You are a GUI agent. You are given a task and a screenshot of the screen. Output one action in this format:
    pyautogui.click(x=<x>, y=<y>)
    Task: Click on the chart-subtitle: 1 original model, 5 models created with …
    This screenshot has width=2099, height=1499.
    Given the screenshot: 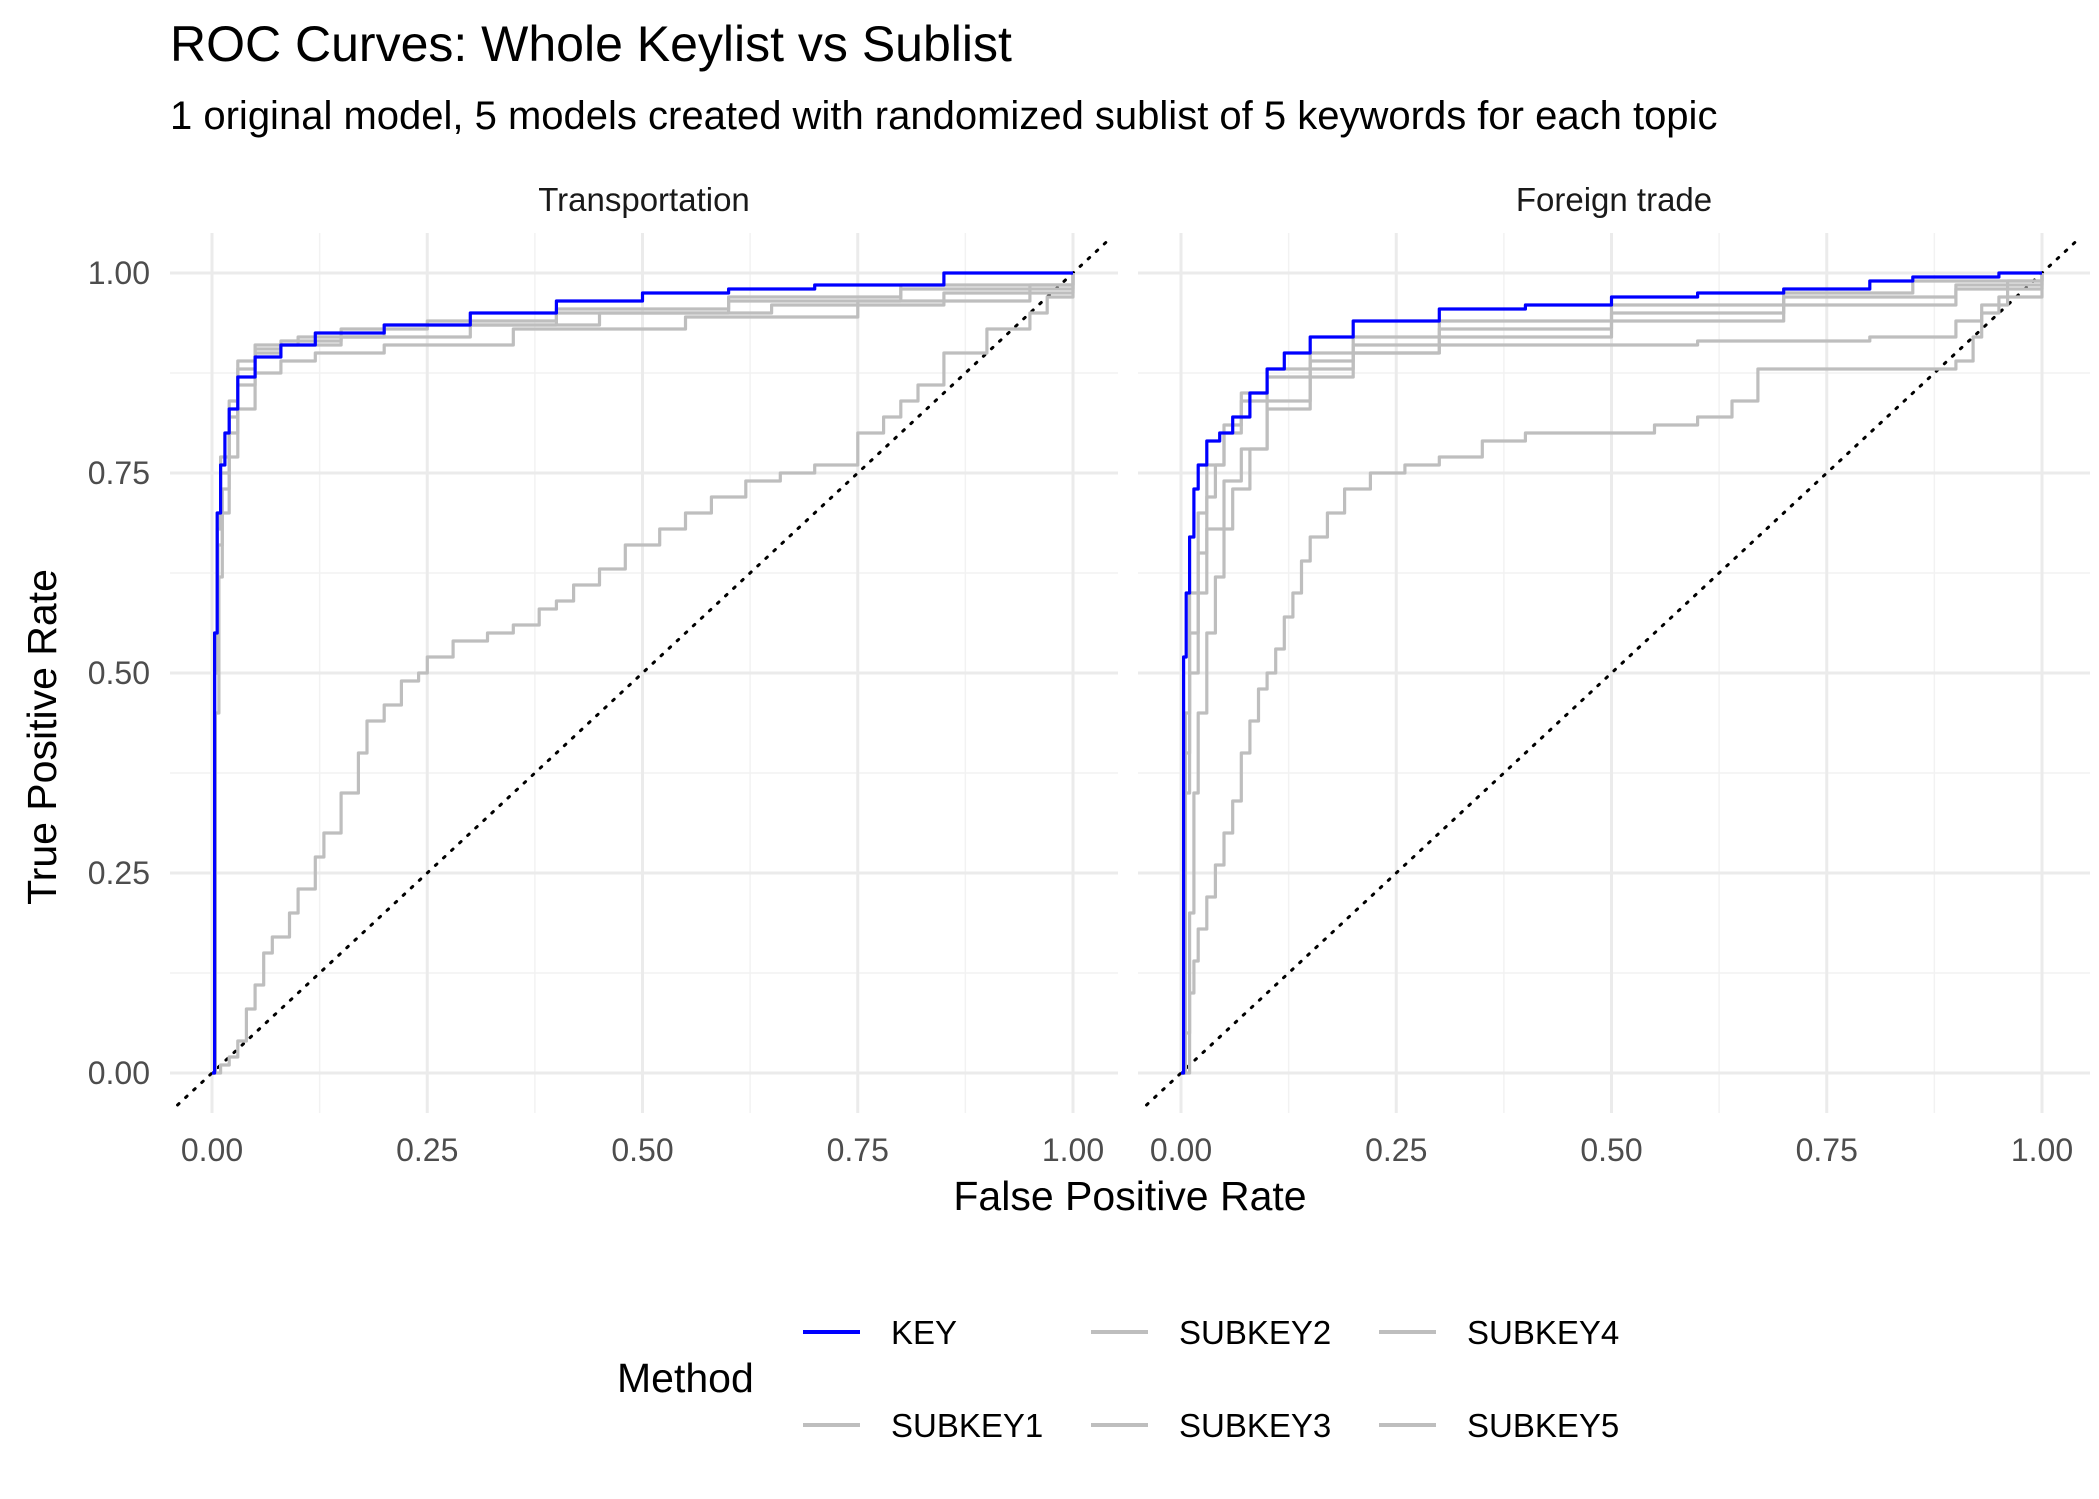 What is the action you would take?
    pyautogui.click(x=943, y=116)
    